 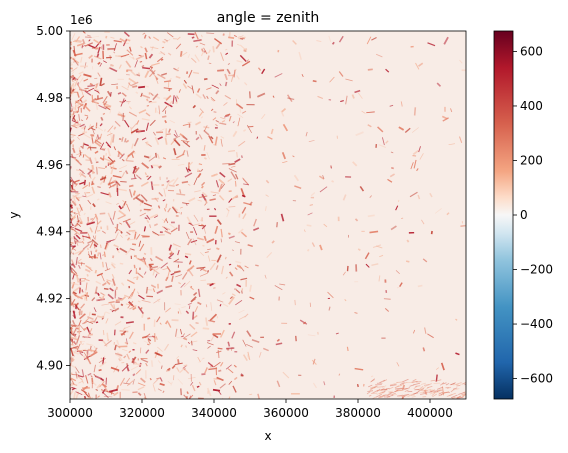 I want to click on x-tick-label: 360000, so click(x=286, y=413).